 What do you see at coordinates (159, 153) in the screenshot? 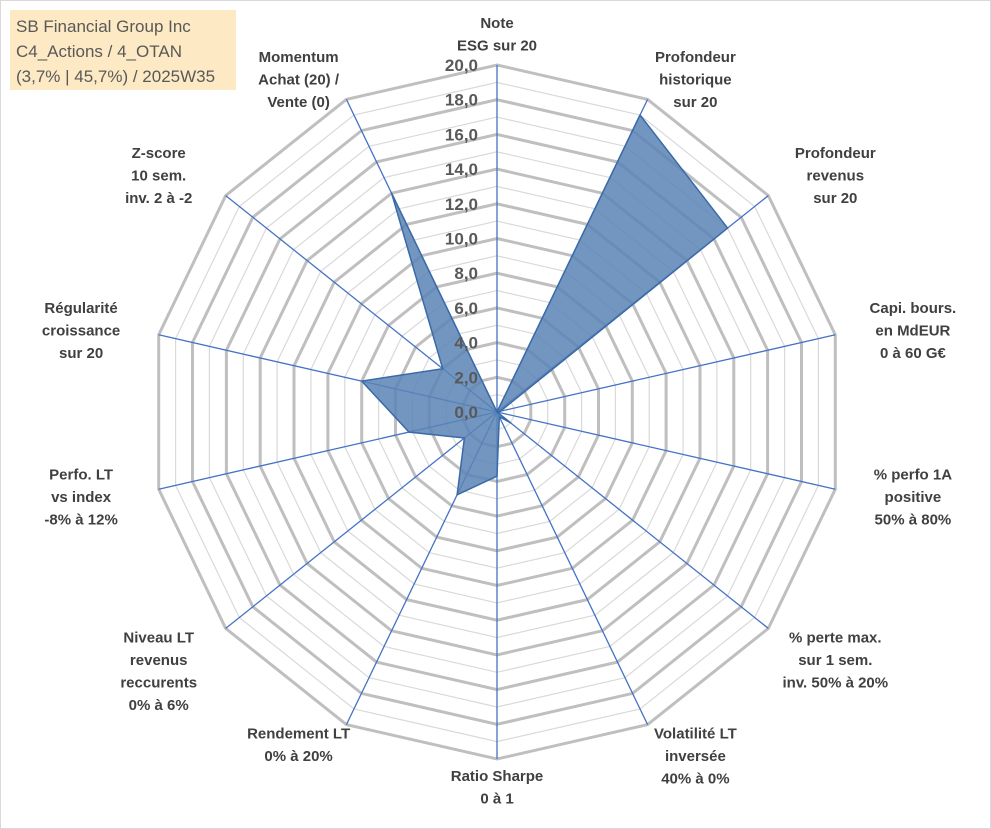
I see `axis-label-line: Z-score` at bounding box center [159, 153].